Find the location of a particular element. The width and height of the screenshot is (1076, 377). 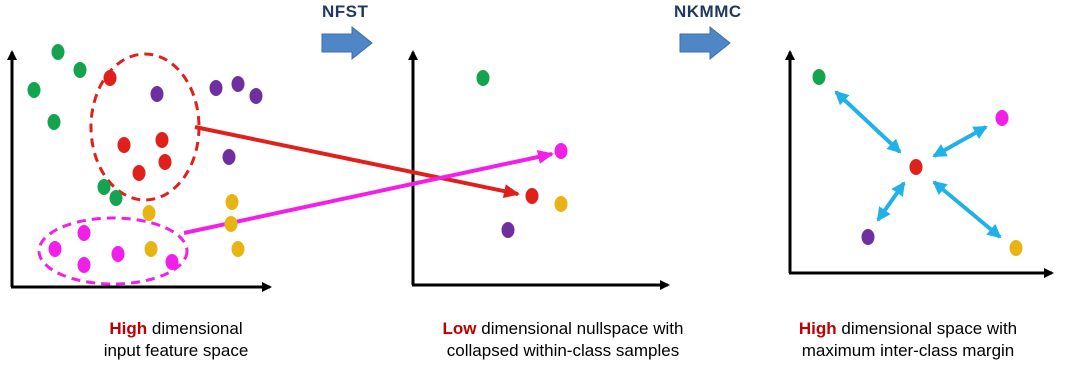

panel-3-caption-rest: dimensional space with is located at coordinates (927, 328).